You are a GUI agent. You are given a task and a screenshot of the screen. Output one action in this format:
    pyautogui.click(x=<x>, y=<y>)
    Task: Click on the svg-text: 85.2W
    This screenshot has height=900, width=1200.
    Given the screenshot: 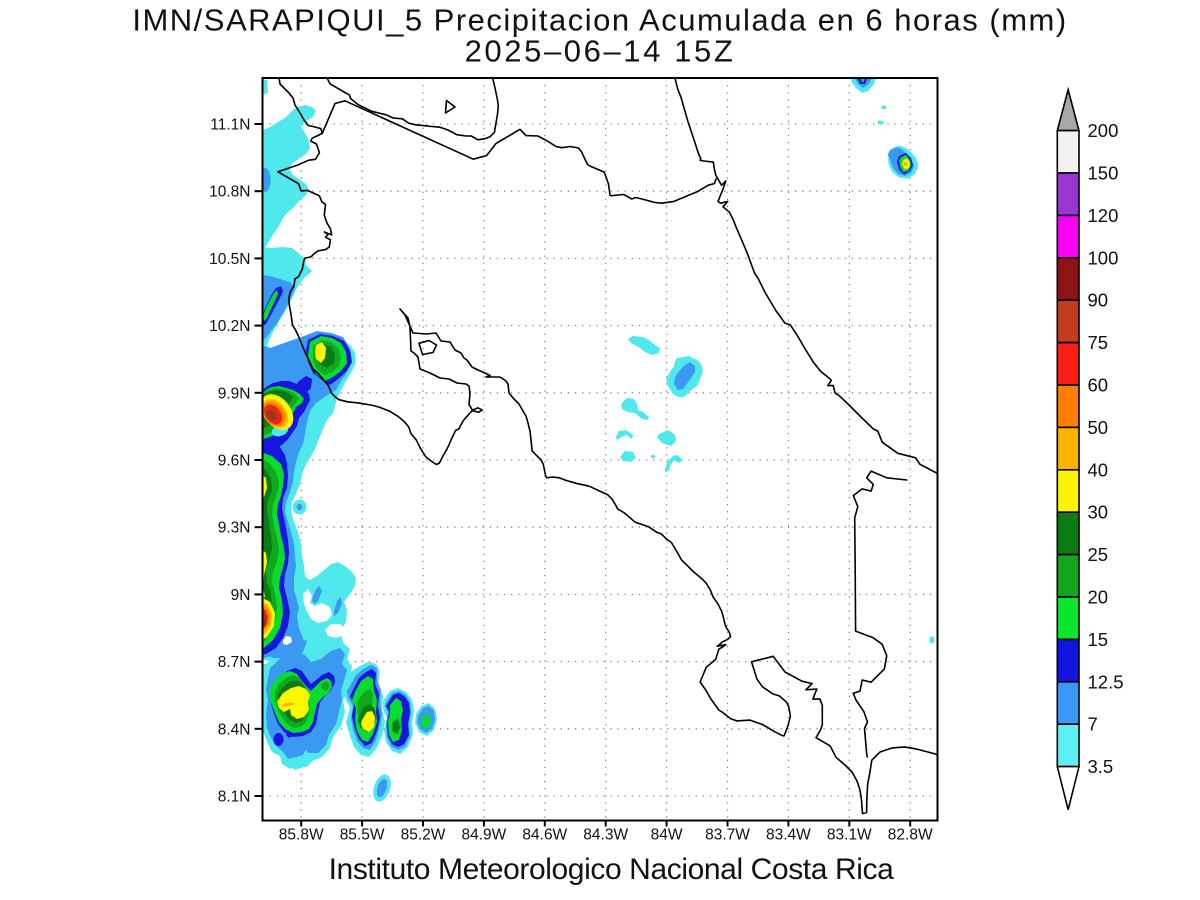 What is the action you would take?
    pyautogui.click(x=423, y=835)
    